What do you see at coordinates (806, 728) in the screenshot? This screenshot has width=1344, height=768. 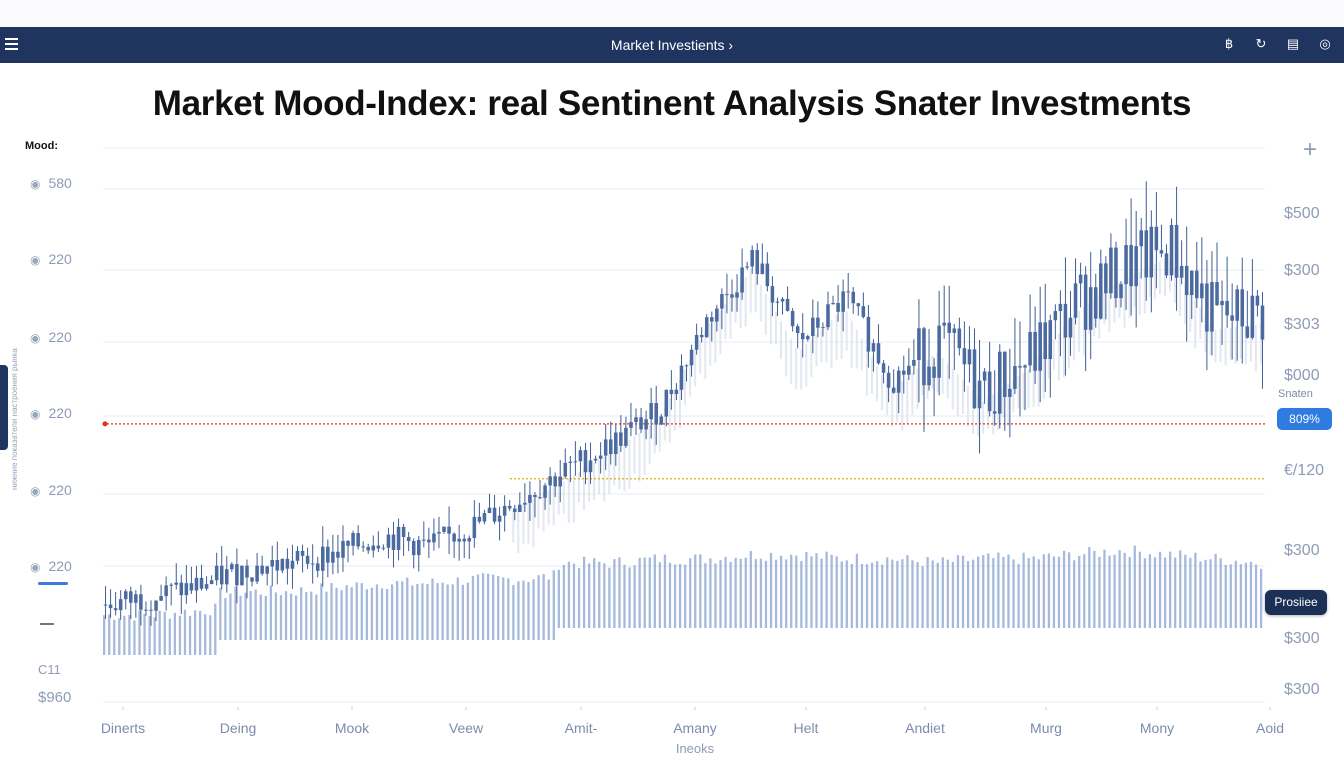 I see `x-tick-label: Helt` at bounding box center [806, 728].